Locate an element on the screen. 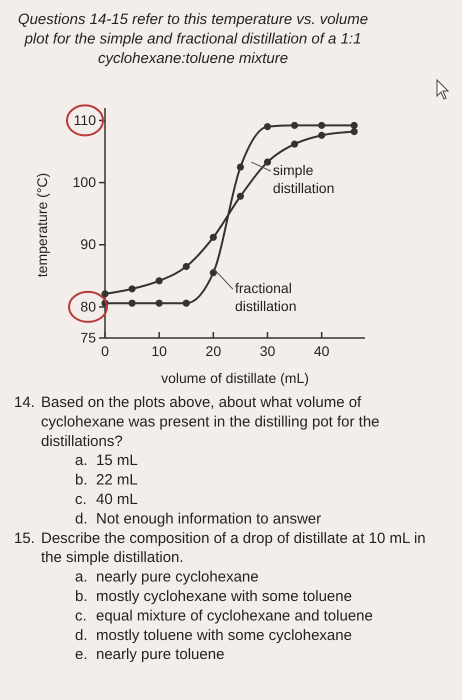  series-label: fractional distillation is located at coordinates (265, 297).